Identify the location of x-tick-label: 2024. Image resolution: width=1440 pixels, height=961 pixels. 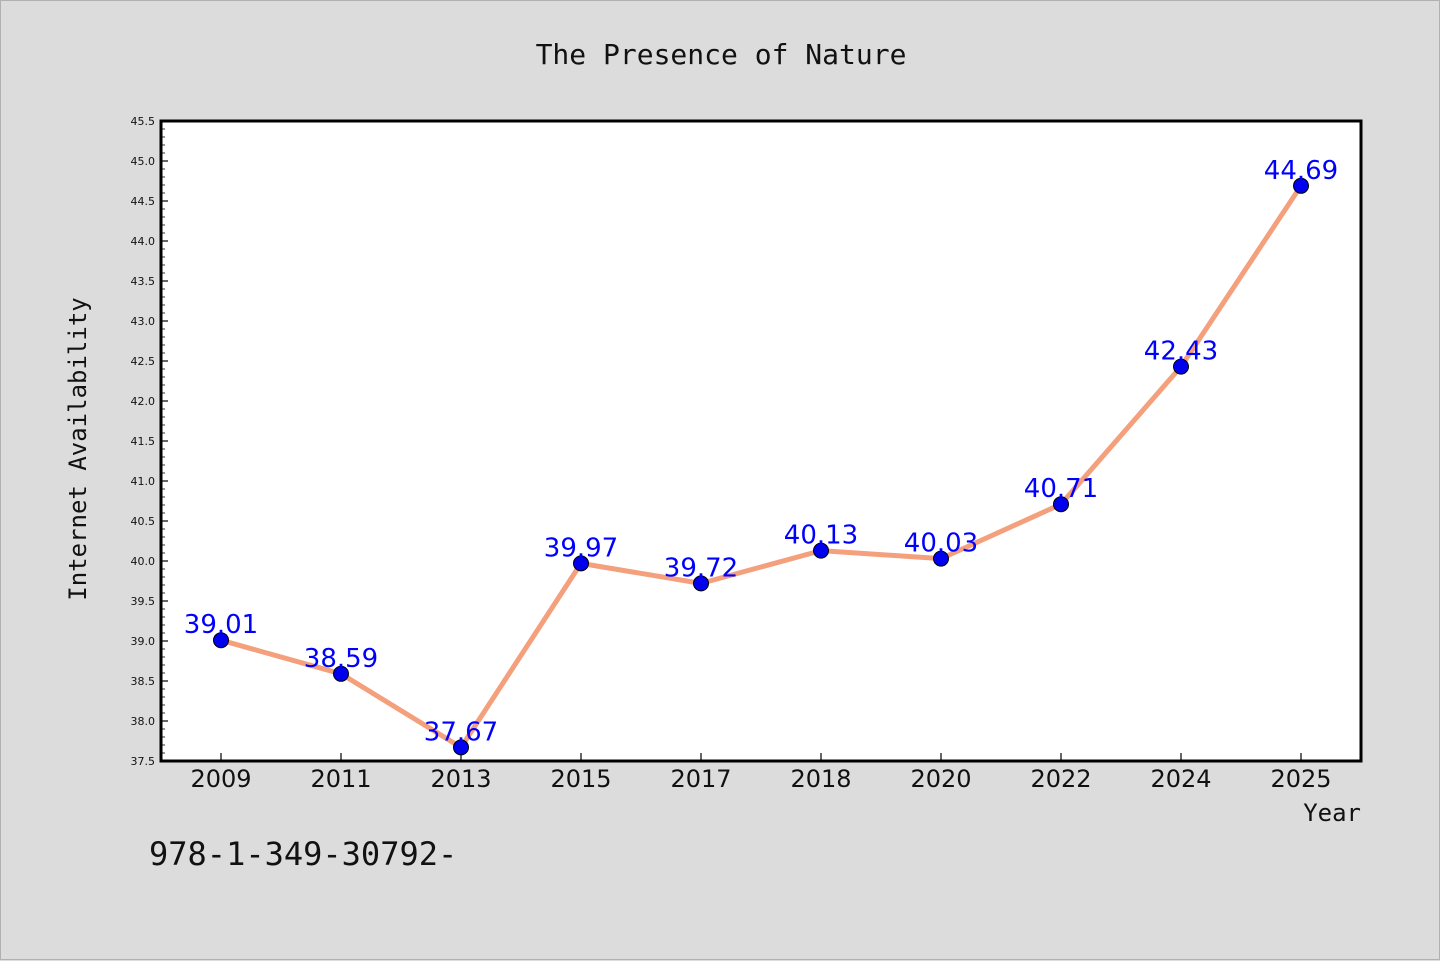
(1180, 779).